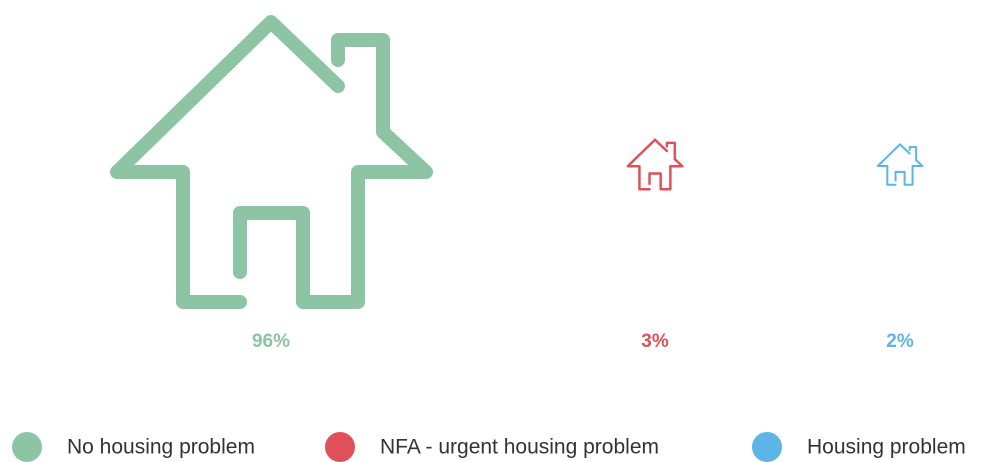 The width and height of the screenshot is (1003, 462). I want to click on value-label: 2%, so click(900, 341).